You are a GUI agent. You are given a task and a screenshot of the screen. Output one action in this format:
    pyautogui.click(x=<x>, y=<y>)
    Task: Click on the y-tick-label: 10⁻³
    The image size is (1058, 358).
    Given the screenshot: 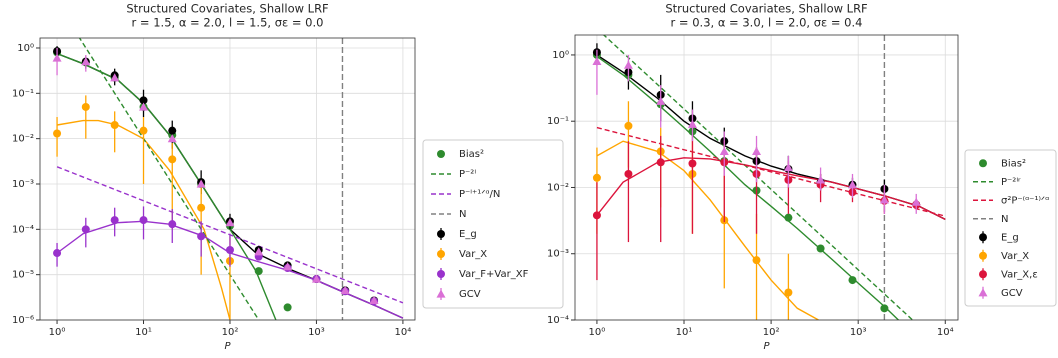 What is the action you would take?
    pyautogui.click(x=558, y=254)
    